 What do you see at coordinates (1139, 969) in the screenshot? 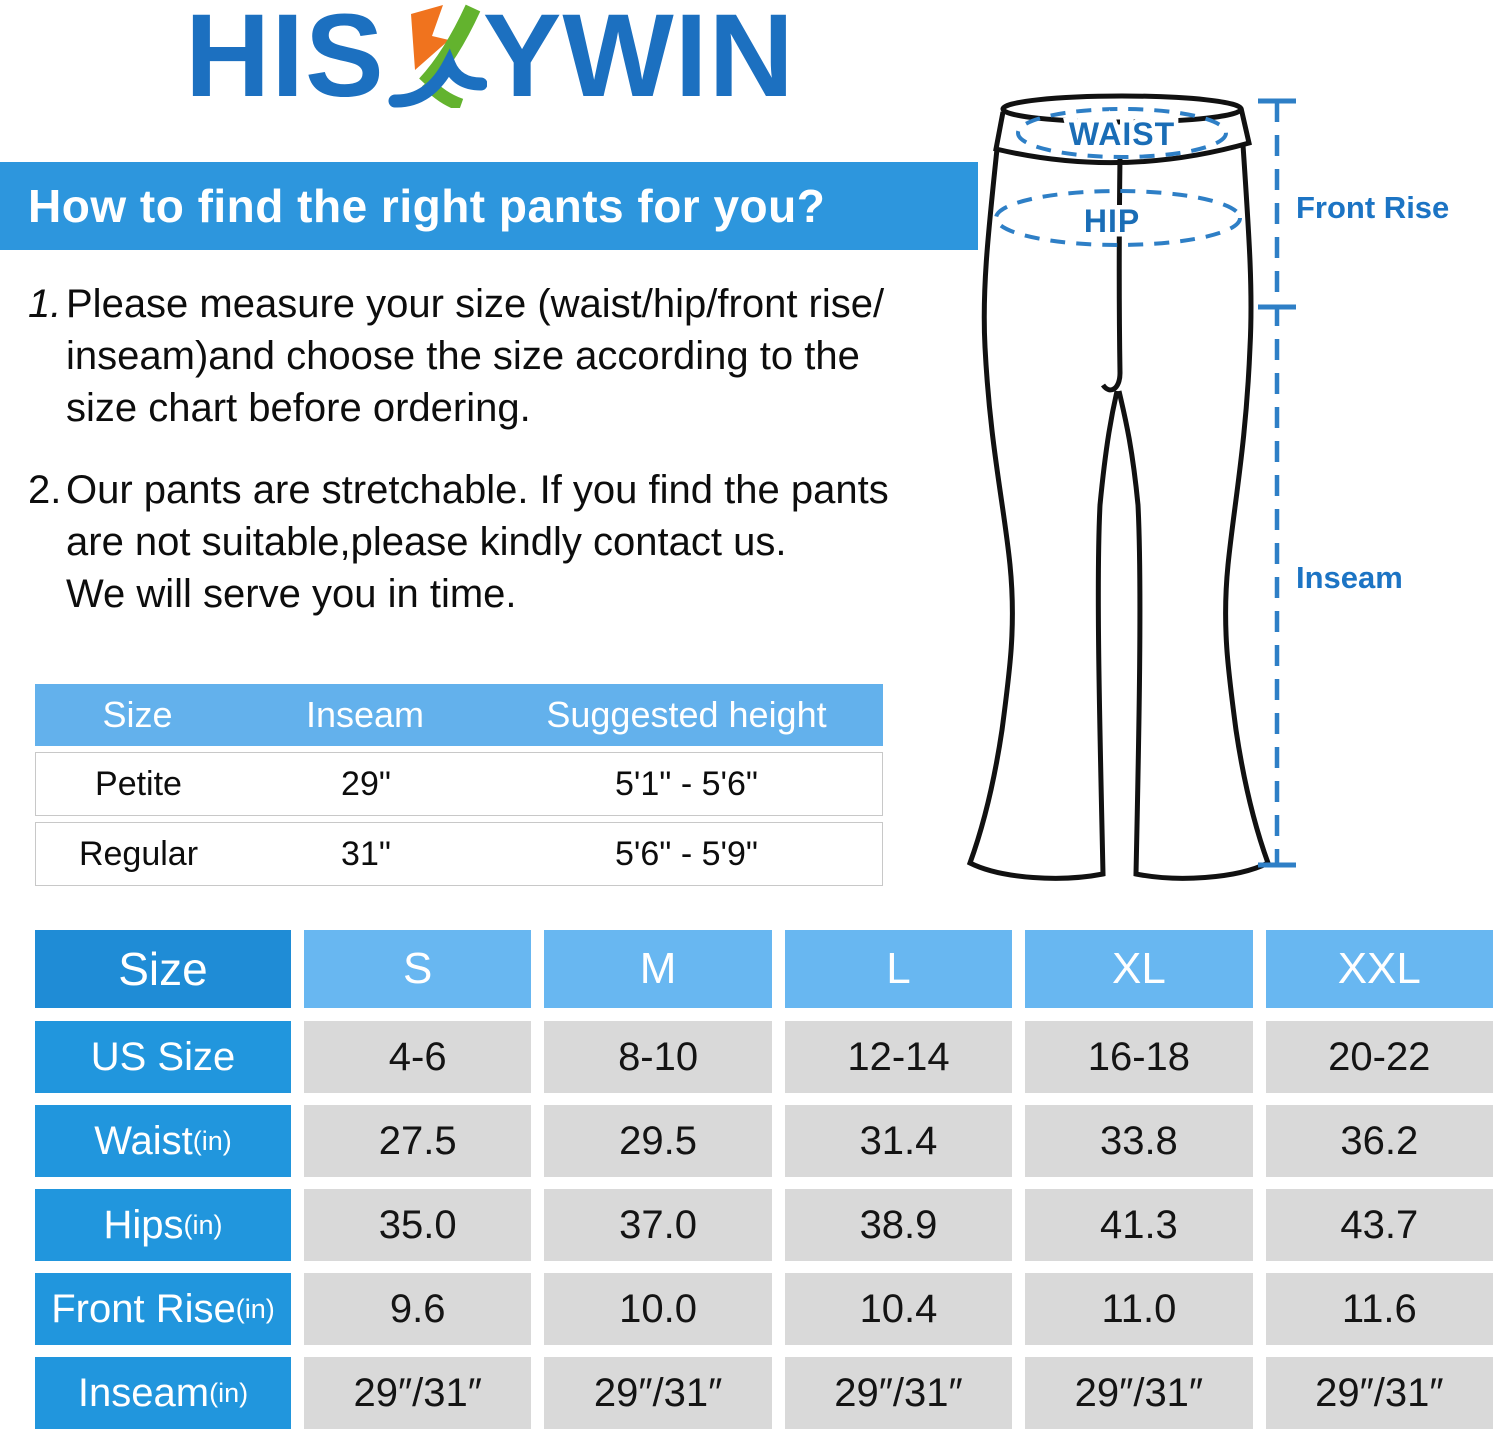
I see `header-cell-xl: XL` at bounding box center [1139, 969].